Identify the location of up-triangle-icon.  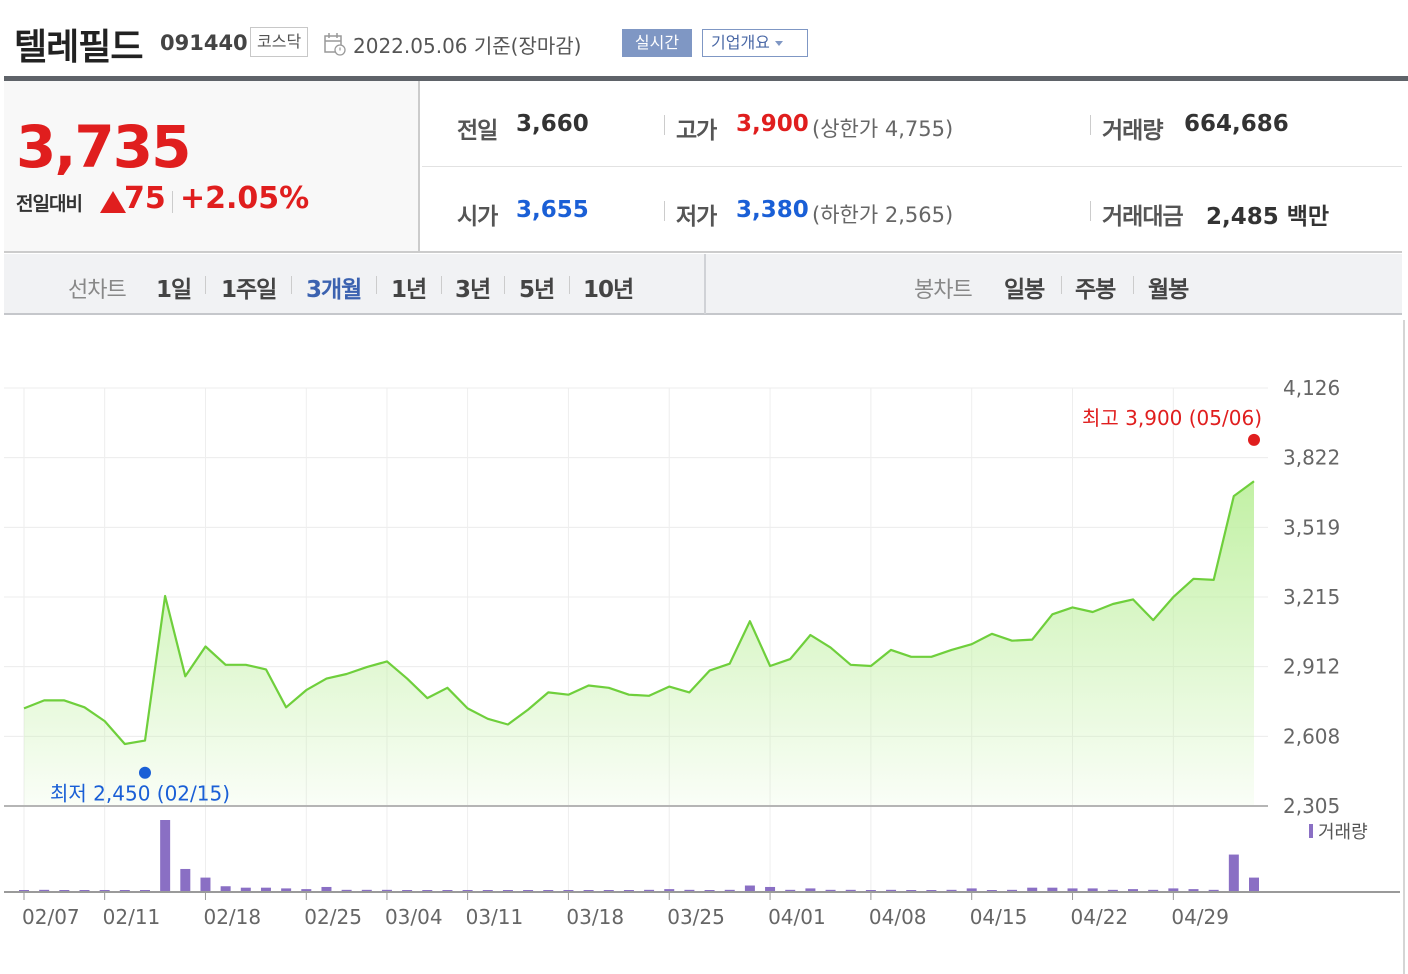
(113, 202).